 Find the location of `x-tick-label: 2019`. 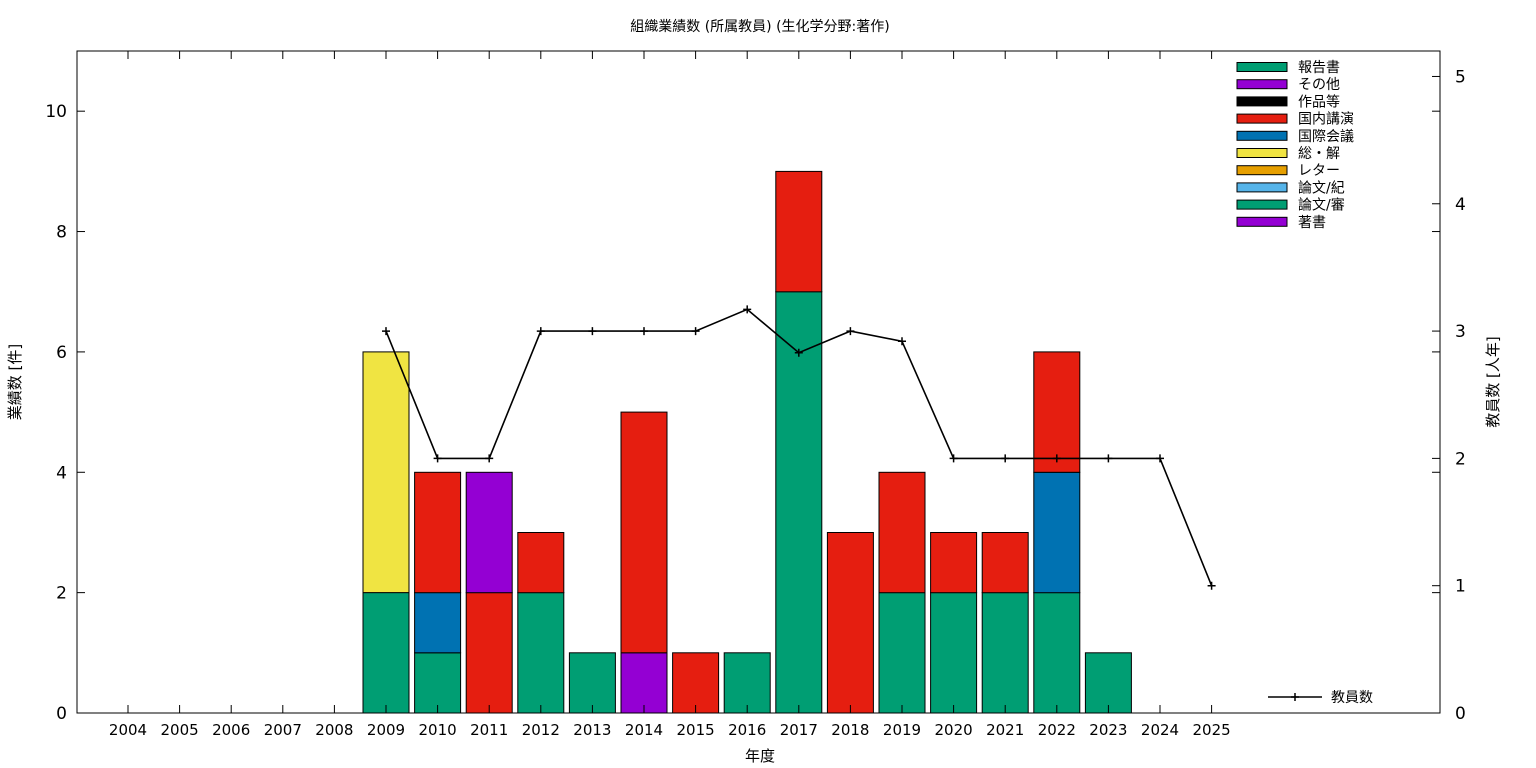

x-tick-label: 2019 is located at coordinates (902, 730).